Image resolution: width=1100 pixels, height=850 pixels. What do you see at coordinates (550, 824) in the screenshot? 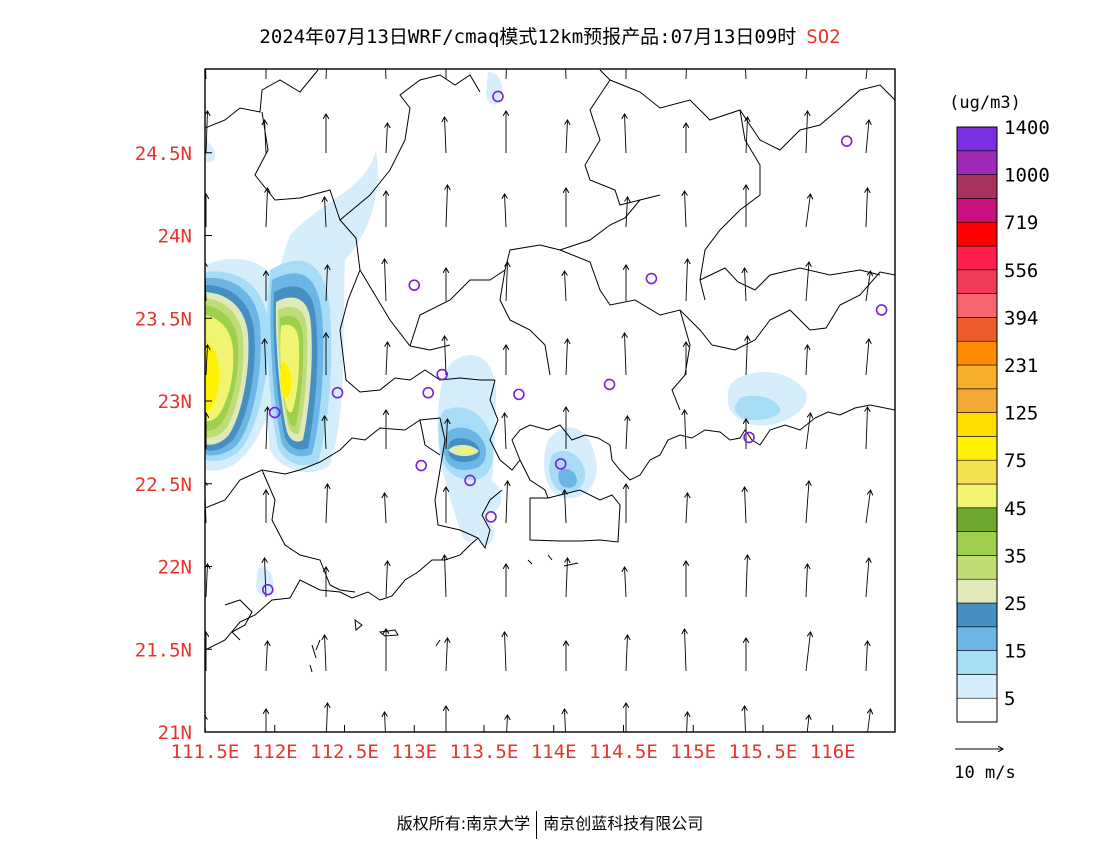
I see `copyright-footer: 版权所有:南京大学 南京创蓝科技有限公司` at bounding box center [550, 824].